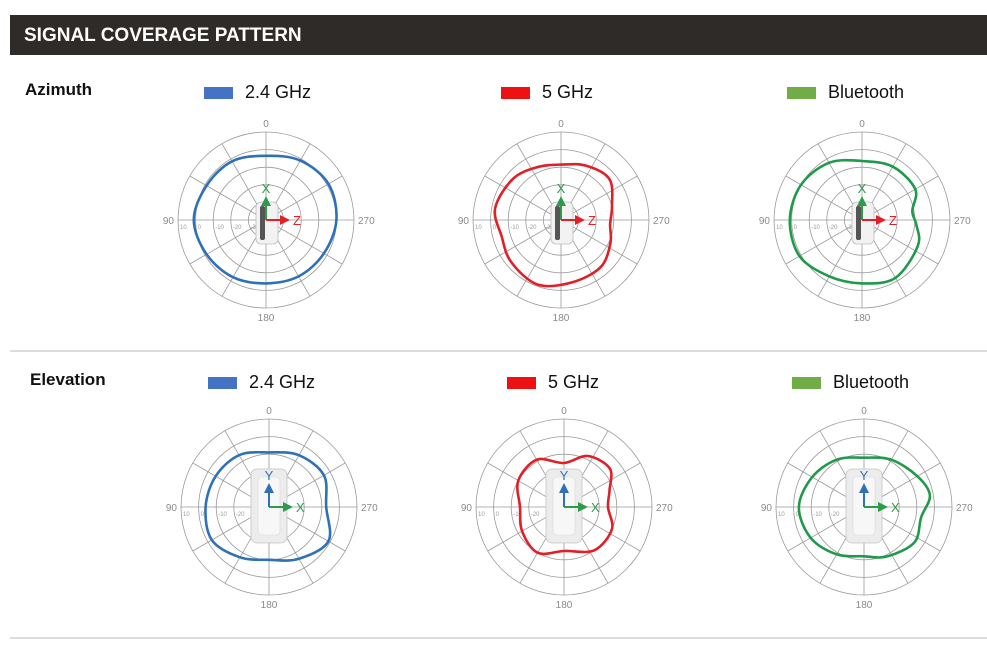  I want to click on azimuth-bluetooth-polar-plot: 0 180 90 270 10 0 -10 -20 -30 X Z, so click(865, 221).